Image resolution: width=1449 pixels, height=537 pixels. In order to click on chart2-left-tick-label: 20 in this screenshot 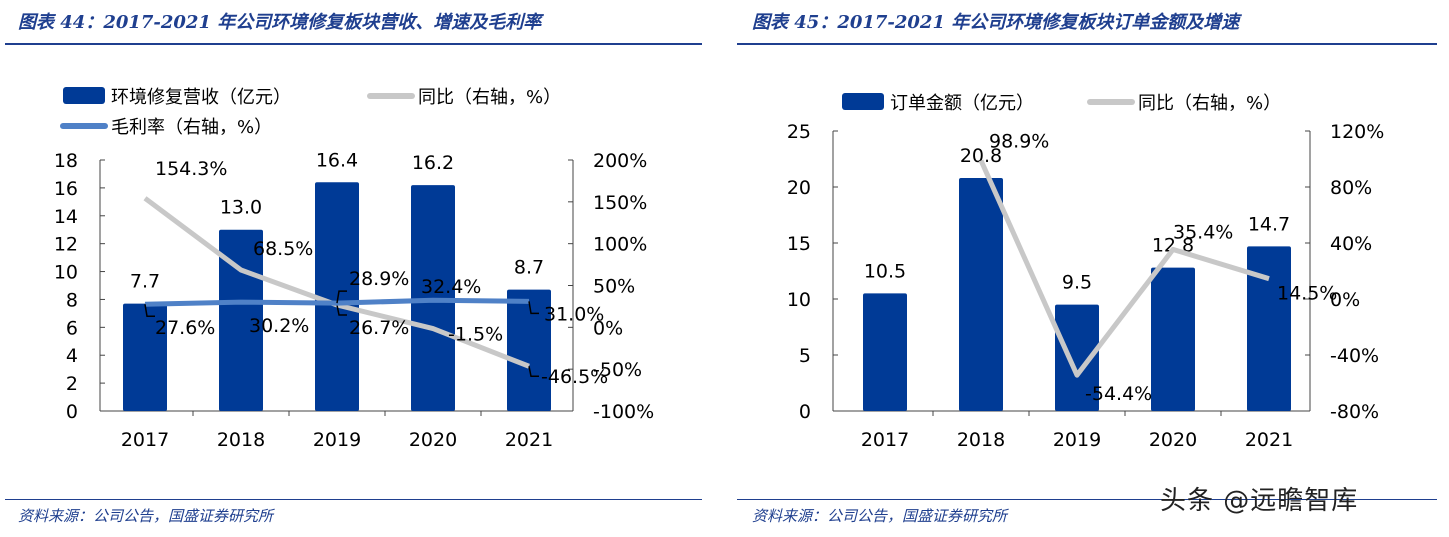, I will do `click(799, 188)`.